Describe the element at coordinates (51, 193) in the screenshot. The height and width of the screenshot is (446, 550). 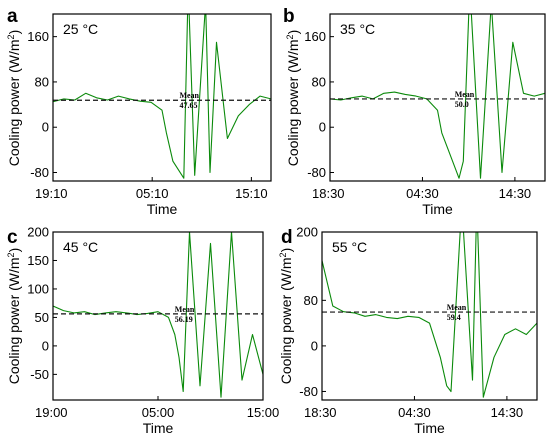
I see `x-tick-label: 19:10` at that location.